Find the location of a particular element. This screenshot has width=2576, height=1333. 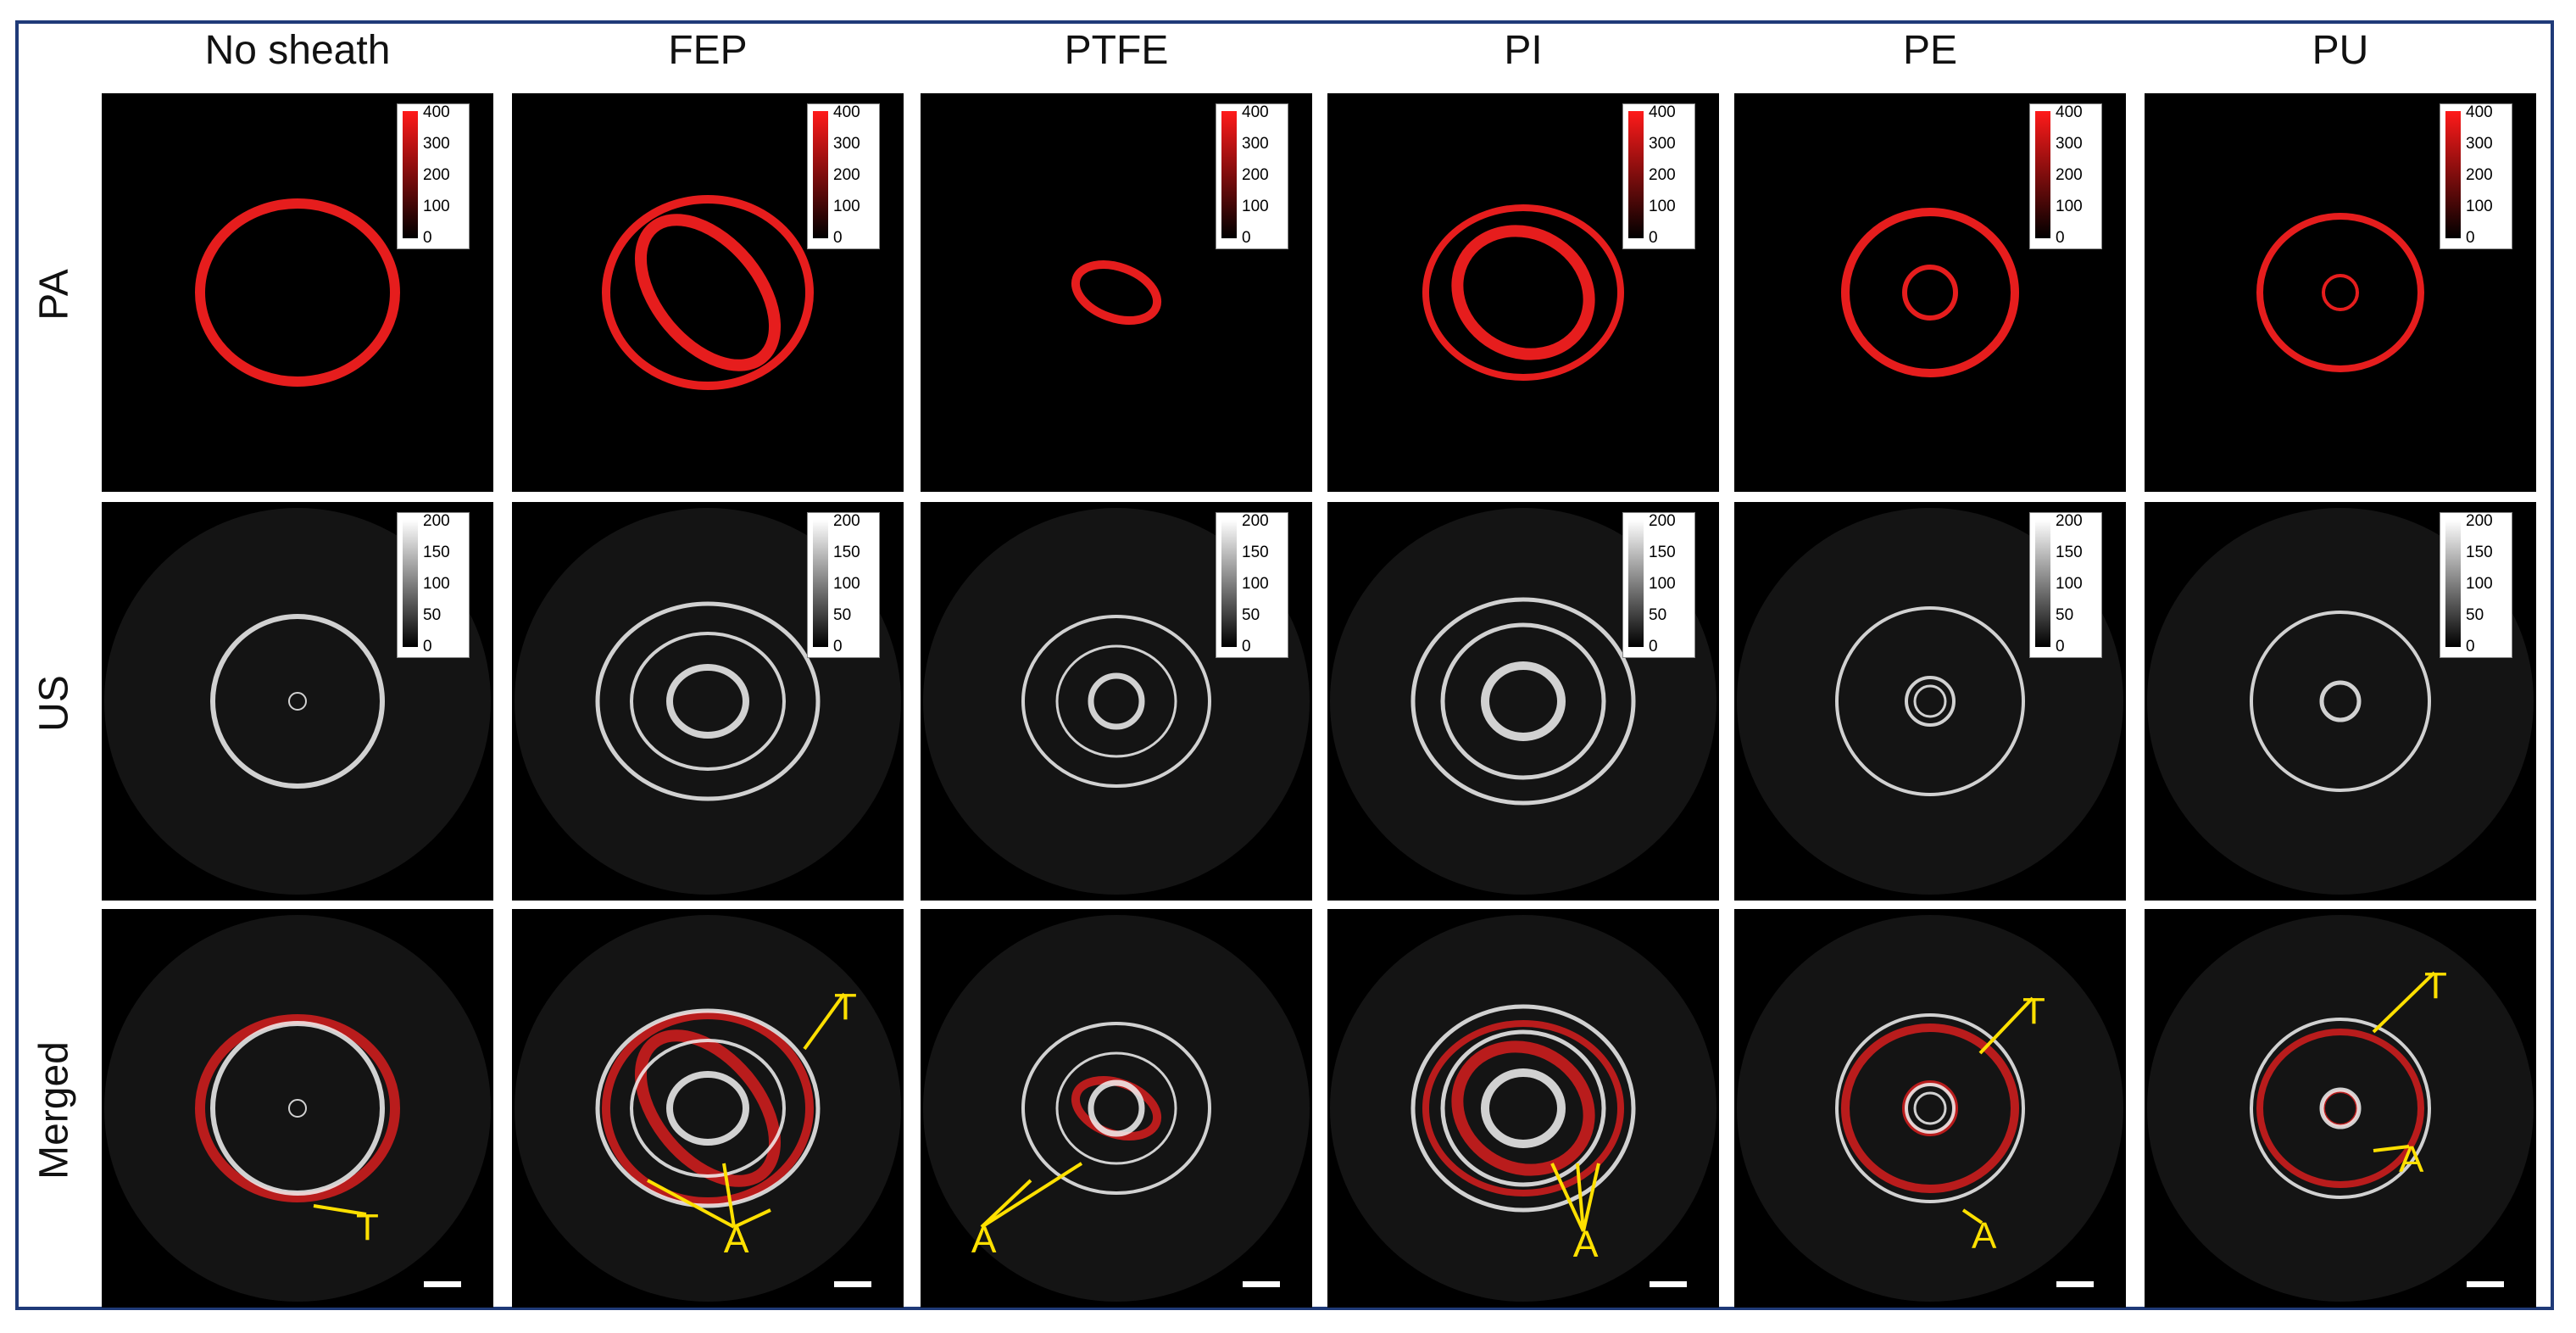

column-title: No sheath is located at coordinates (297, 50).